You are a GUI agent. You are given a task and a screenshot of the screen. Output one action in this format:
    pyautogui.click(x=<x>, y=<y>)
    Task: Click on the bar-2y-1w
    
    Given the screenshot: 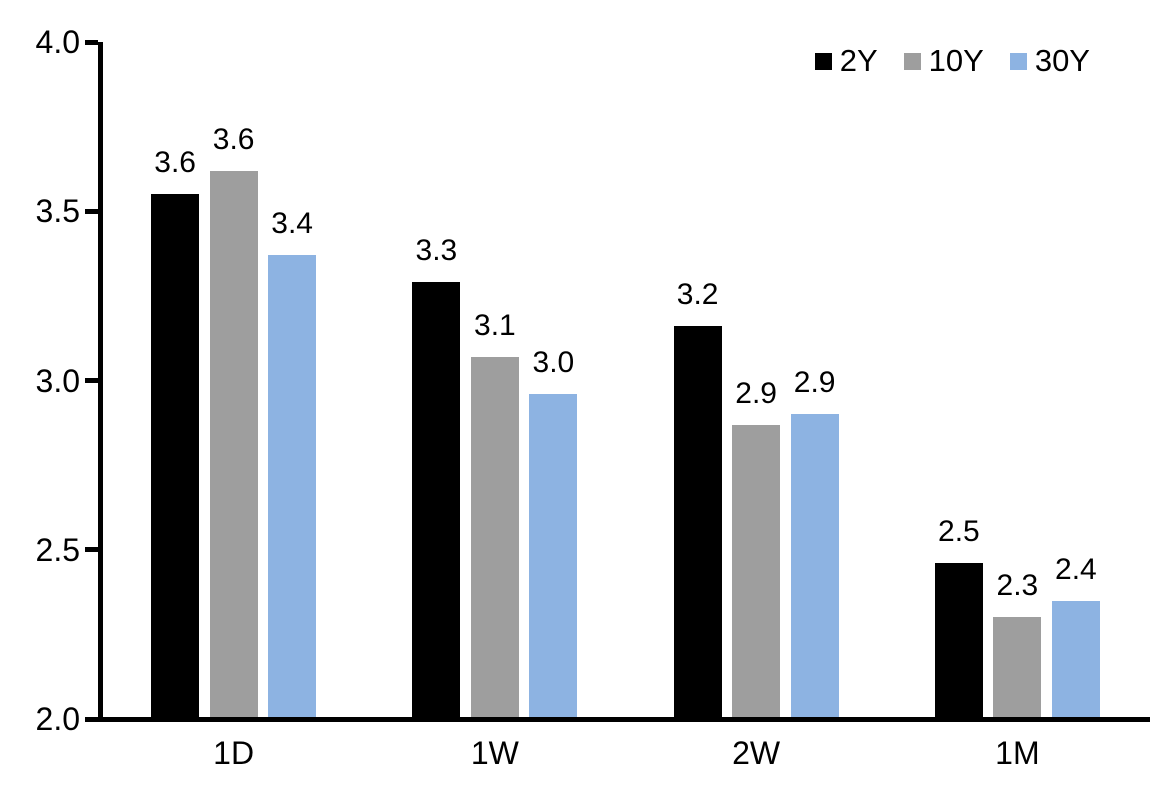 What is the action you would take?
    pyautogui.click(x=436, y=500)
    